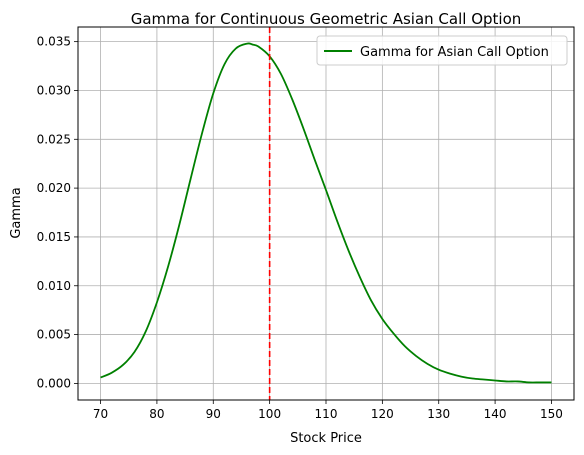 The image size is (584, 455). What do you see at coordinates (54, 335) in the screenshot?
I see `y-tick-label: 0.005` at bounding box center [54, 335].